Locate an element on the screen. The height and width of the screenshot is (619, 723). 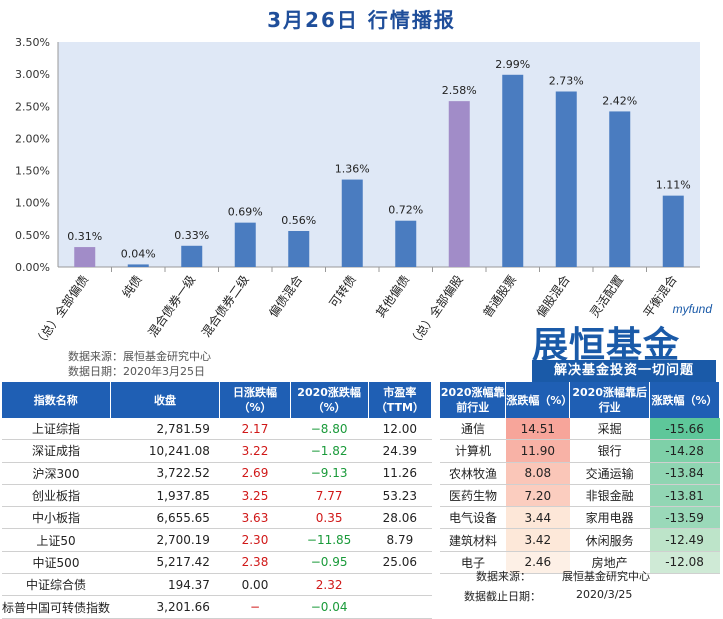
index-name: 中证500 is located at coordinates (56, 563).